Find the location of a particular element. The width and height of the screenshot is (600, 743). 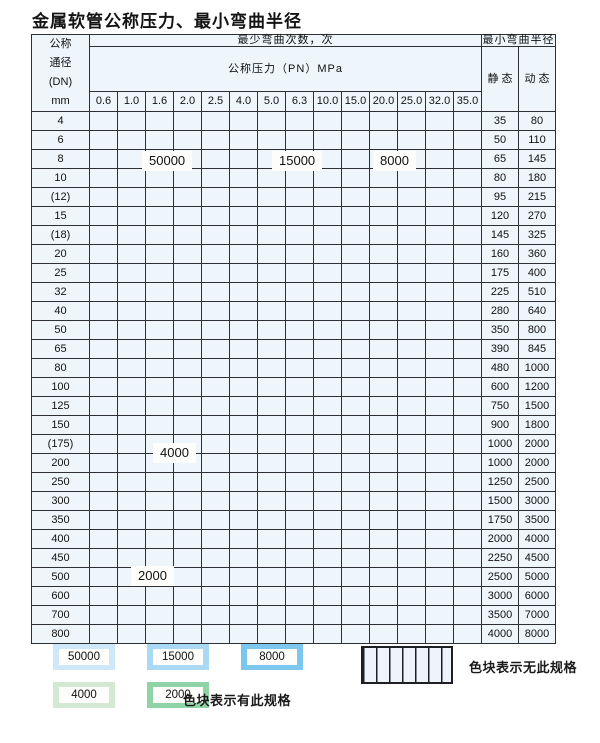

radius-dynamic-200: 2000 is located at coordinates (537, 463).